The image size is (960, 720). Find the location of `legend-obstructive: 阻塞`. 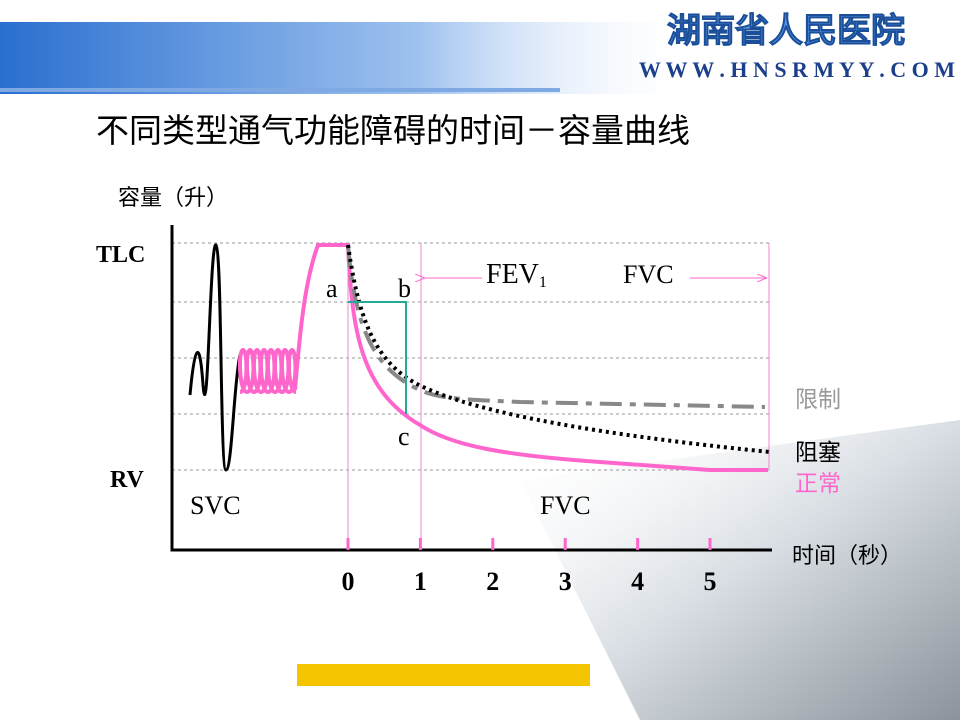

legend-obstructive: 阻塞 is located at coordinates (818, 453).